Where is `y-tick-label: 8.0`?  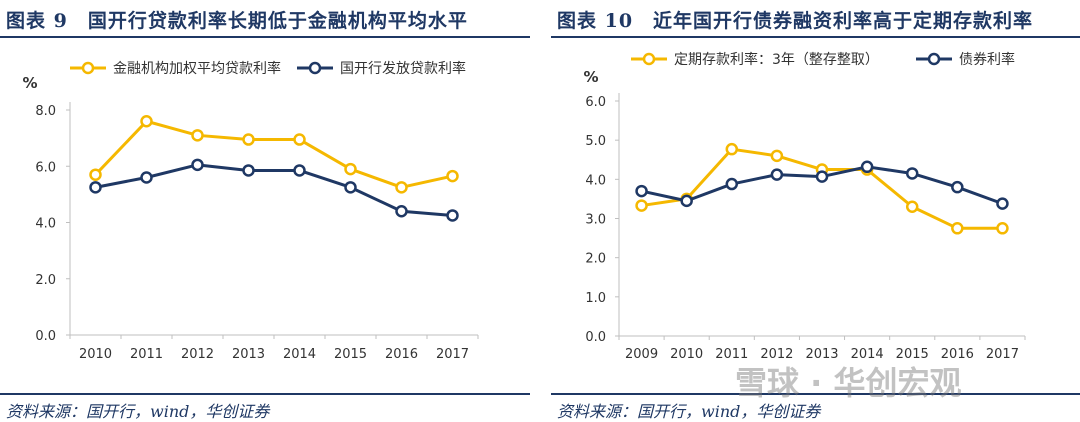 y-tick-label: 8.0 is located at coordinates (45, 111).